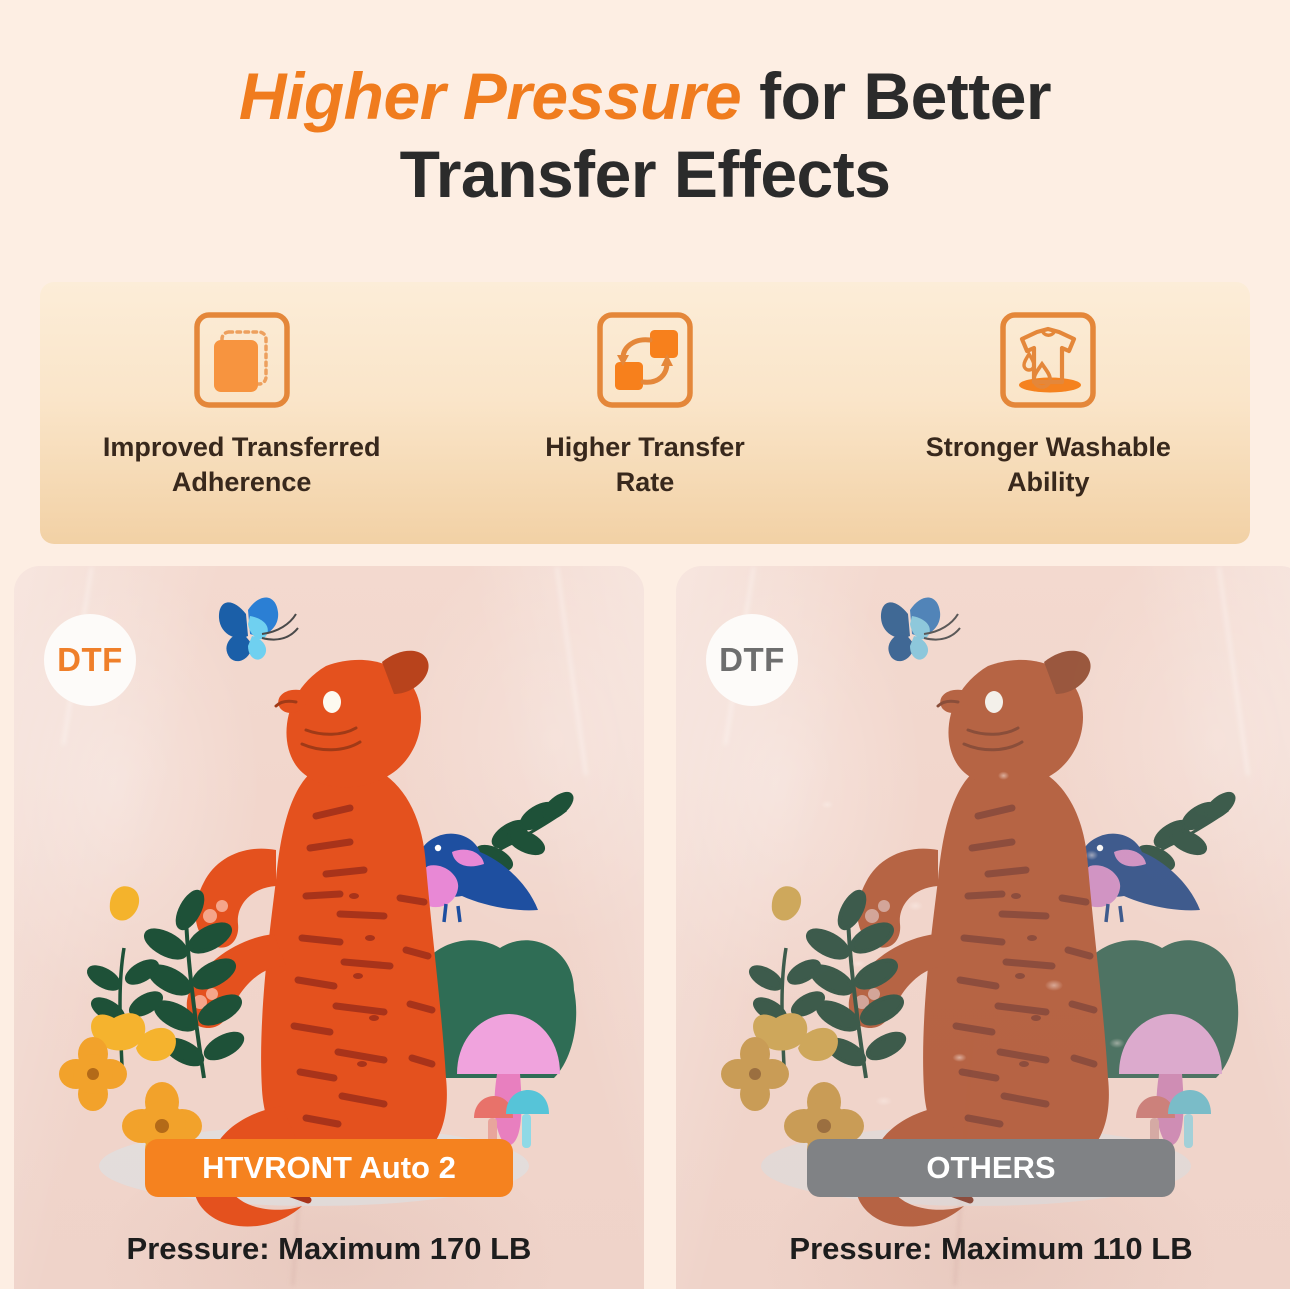 This screenshot has width=1290, height=1289. What do you see at coordinates (896, 96) in the screenshot?
I see `headline-rest: for Better` at bounding box center [896, 96].